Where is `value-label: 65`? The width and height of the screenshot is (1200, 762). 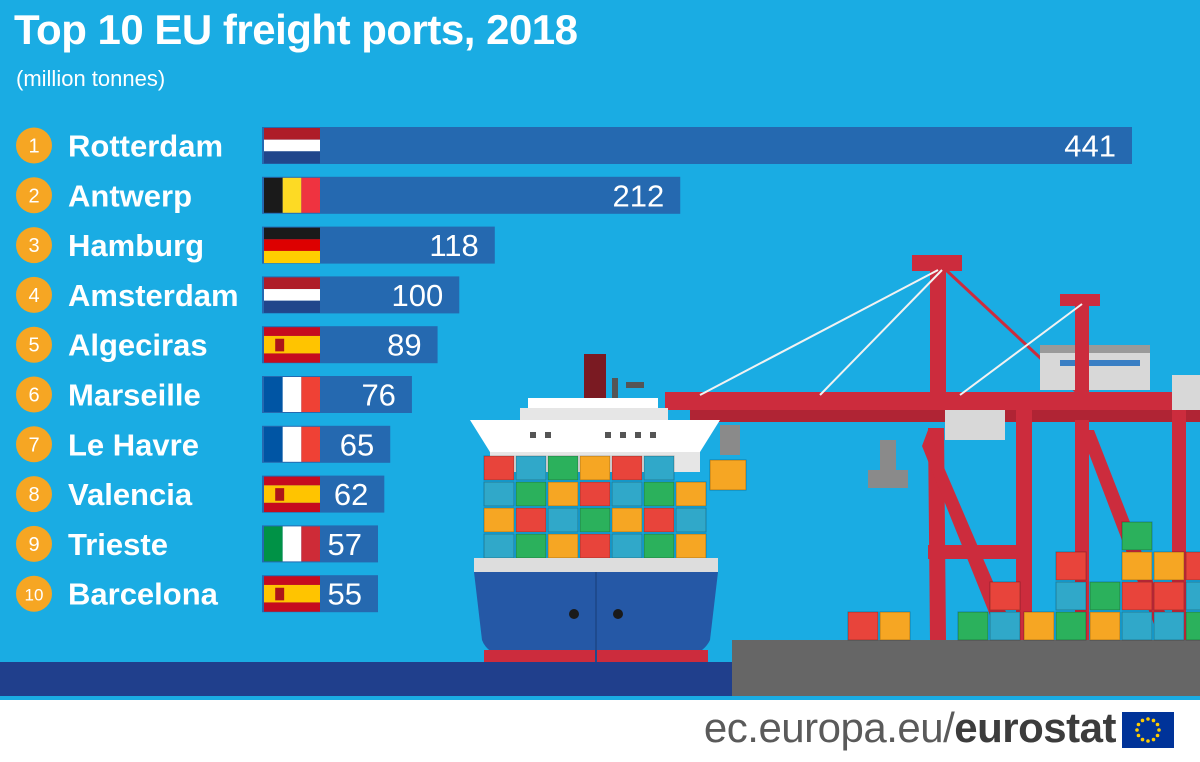 value-label: 65 is located at coordinates (357, 444).